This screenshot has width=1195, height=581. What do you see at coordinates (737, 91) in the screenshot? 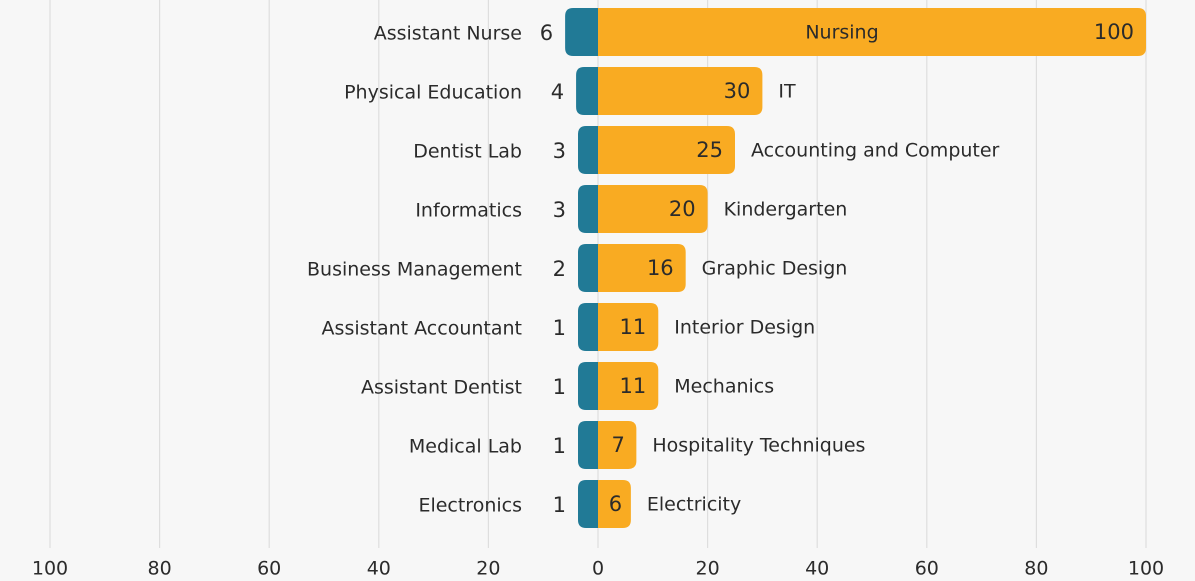
I see `right-value-label: 30` at bounding box center [737, 91].